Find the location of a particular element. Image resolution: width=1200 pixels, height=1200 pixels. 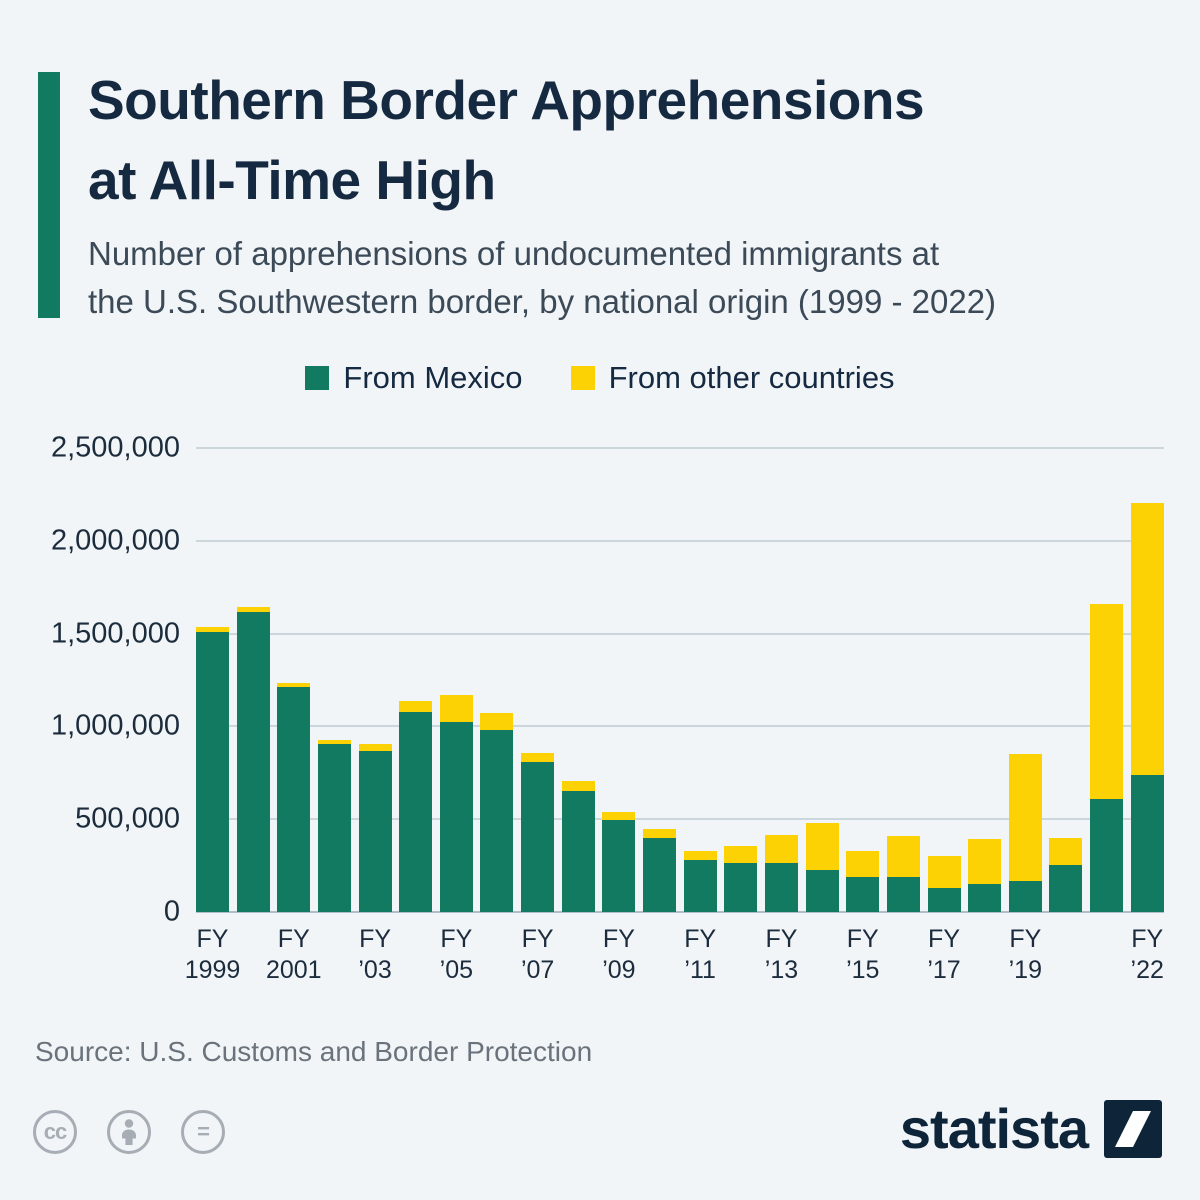

x-tick-label: FY ’11 is located at coordinates (700, 954).